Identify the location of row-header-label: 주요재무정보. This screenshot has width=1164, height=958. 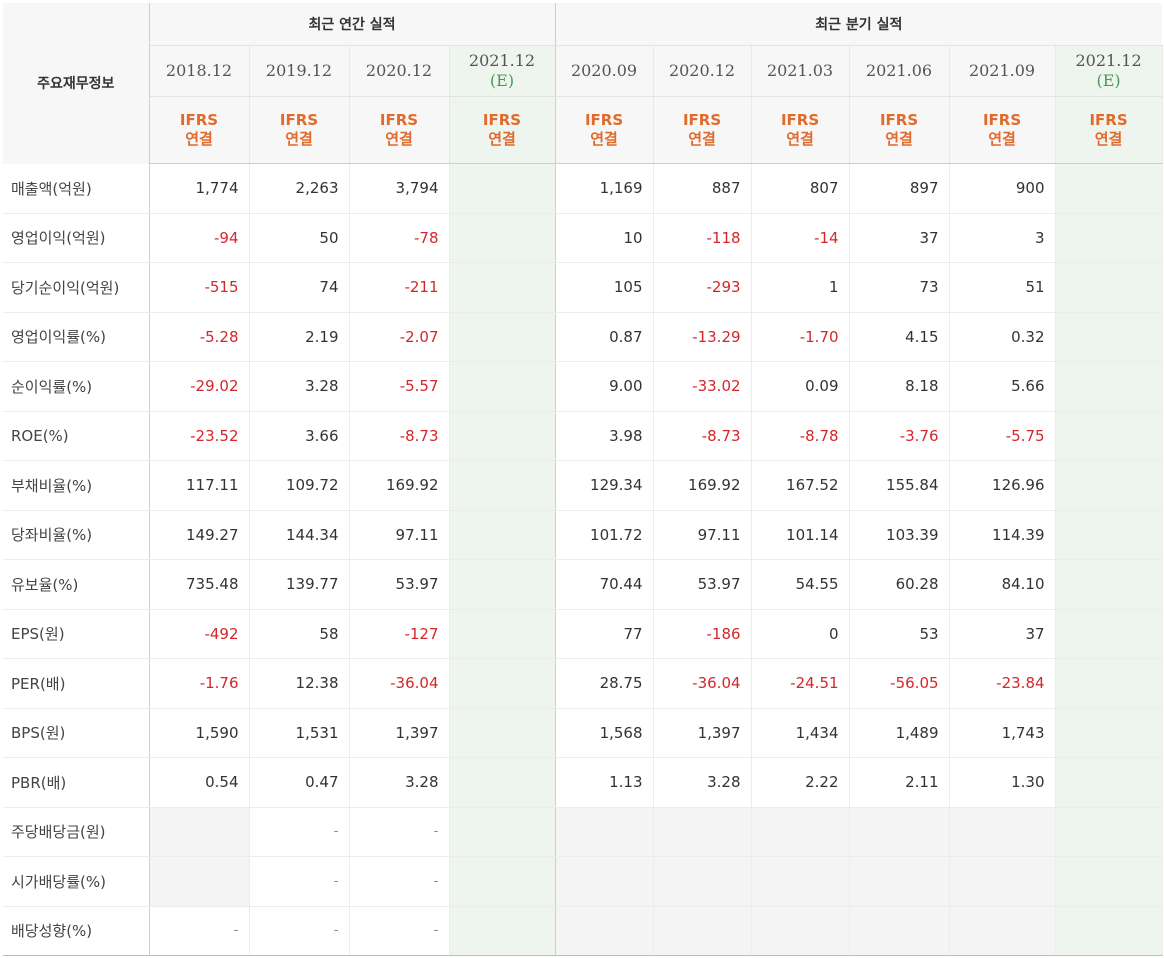
(76, 83).